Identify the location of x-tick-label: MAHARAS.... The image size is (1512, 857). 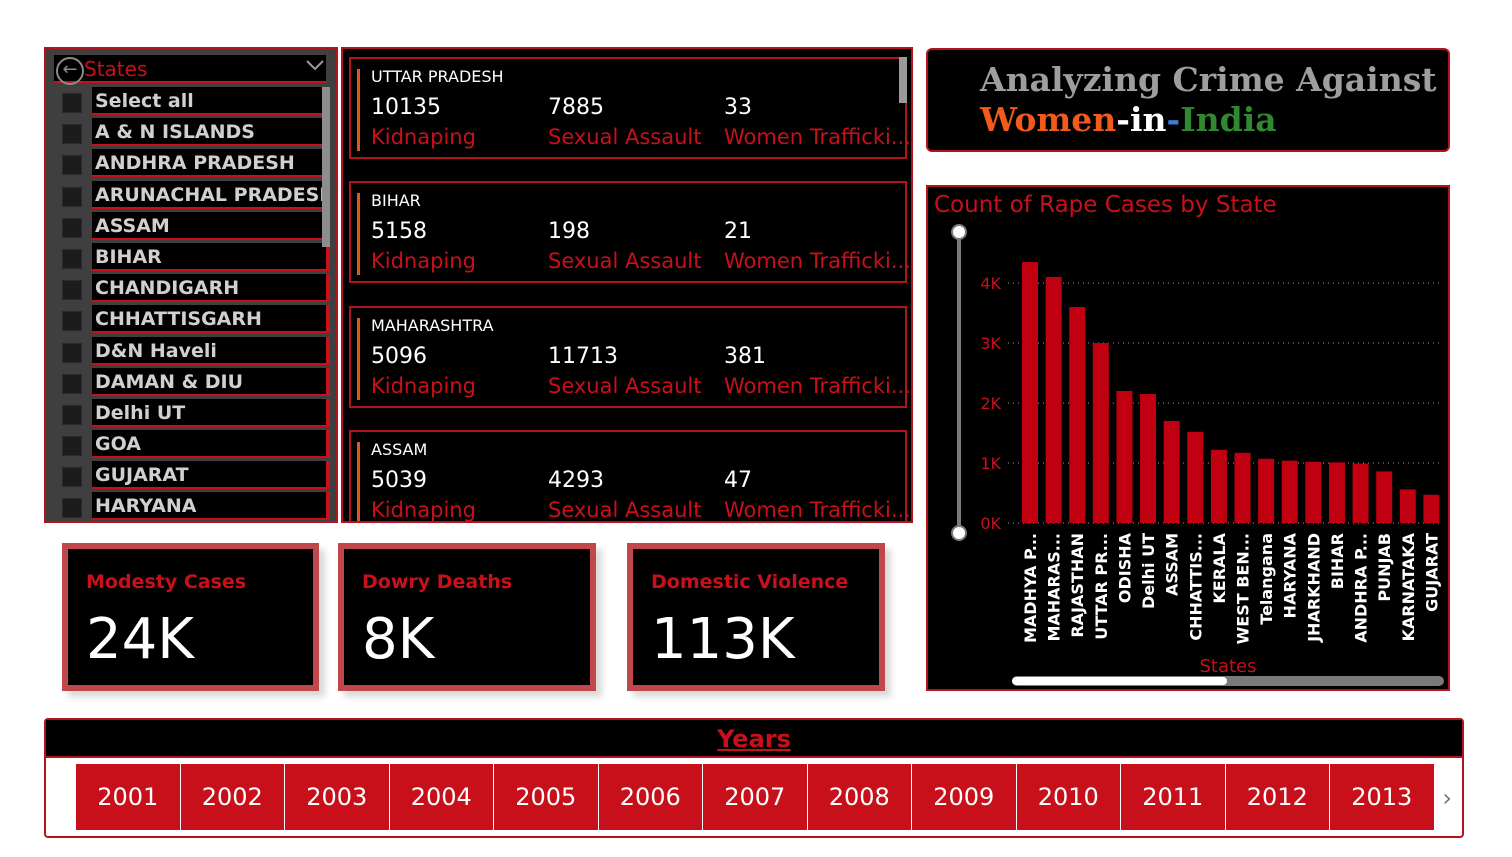
(1054, 587).